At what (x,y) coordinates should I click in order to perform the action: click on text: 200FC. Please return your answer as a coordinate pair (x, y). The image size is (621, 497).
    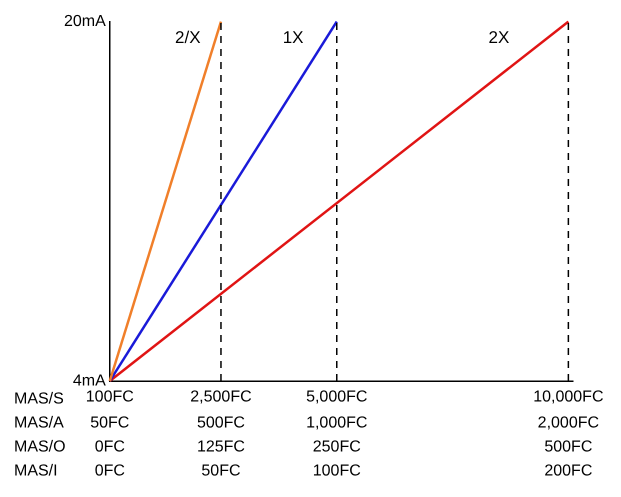
    Looking at the image, I should click on (568, 471).